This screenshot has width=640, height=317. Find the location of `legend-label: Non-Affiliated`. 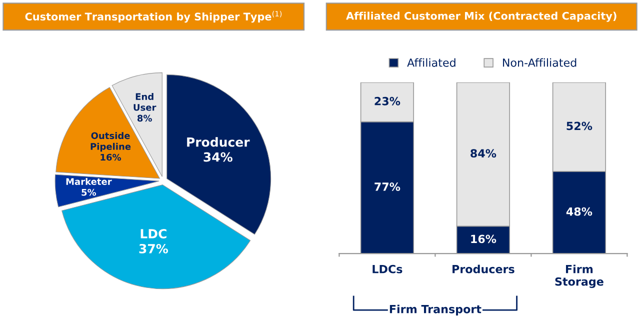

legend-label: Non-Affiliated is located at coordinates (539, 62).